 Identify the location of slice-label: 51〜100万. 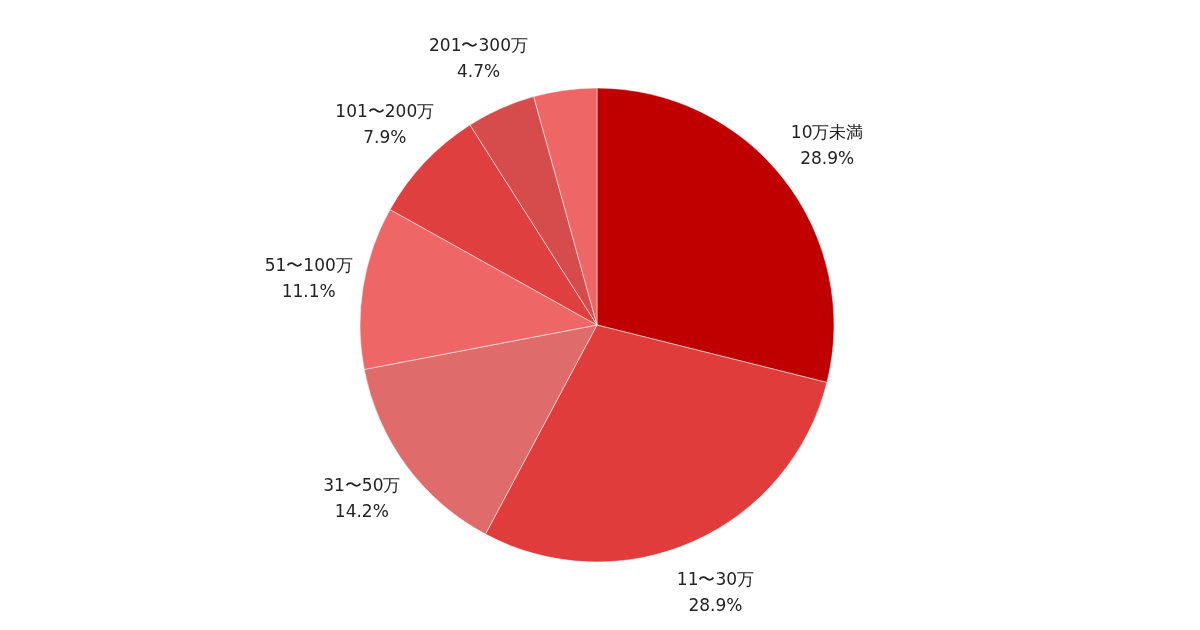
(308, 265).